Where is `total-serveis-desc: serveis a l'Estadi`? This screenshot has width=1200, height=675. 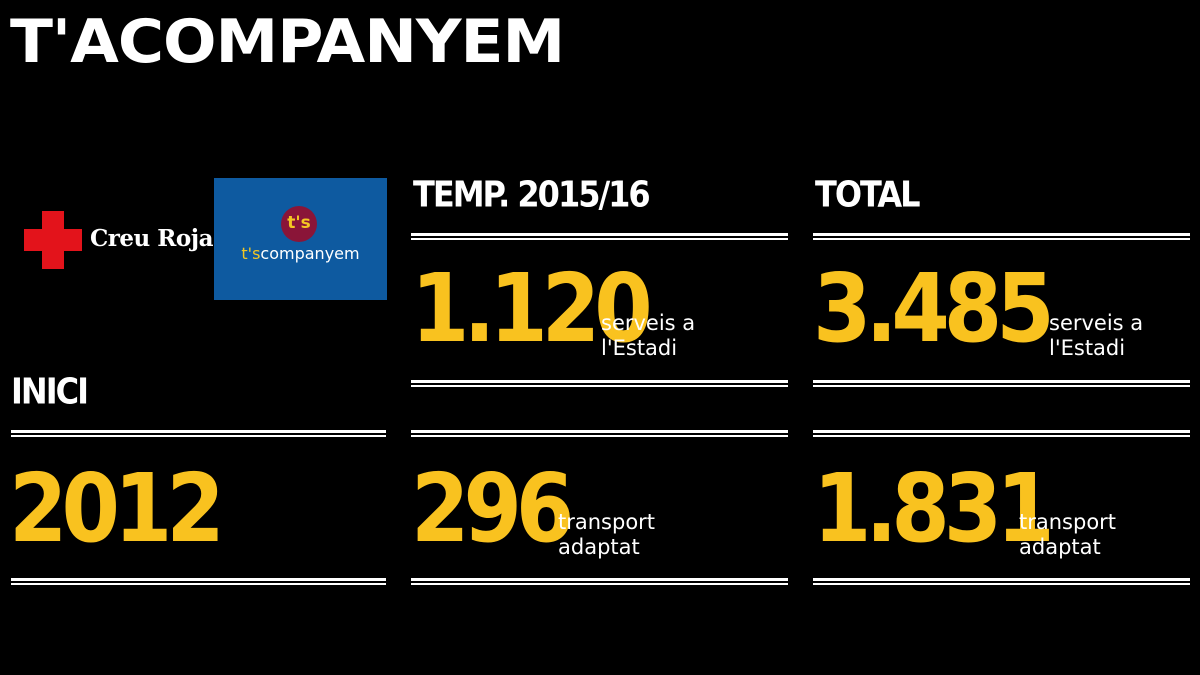
total-serveis-desc: serveis a l'Estadi is located at coordinates (1096, 335).